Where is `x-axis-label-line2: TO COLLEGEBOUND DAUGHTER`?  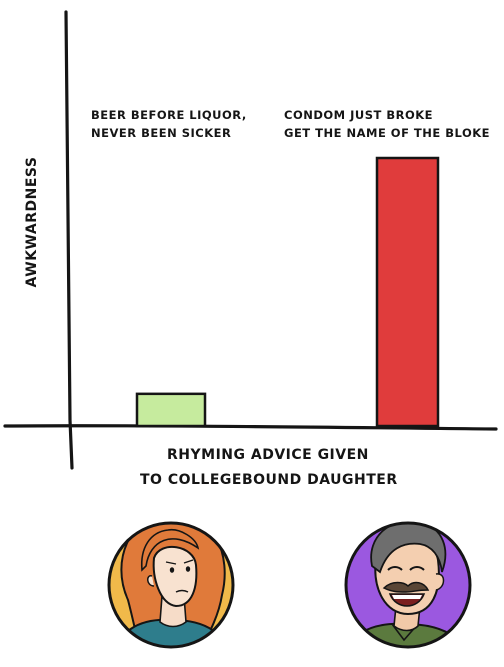
x-axis-label-line2: TO COLLEGEBOUND DAUGHTER is located at coordinates (269, 480).